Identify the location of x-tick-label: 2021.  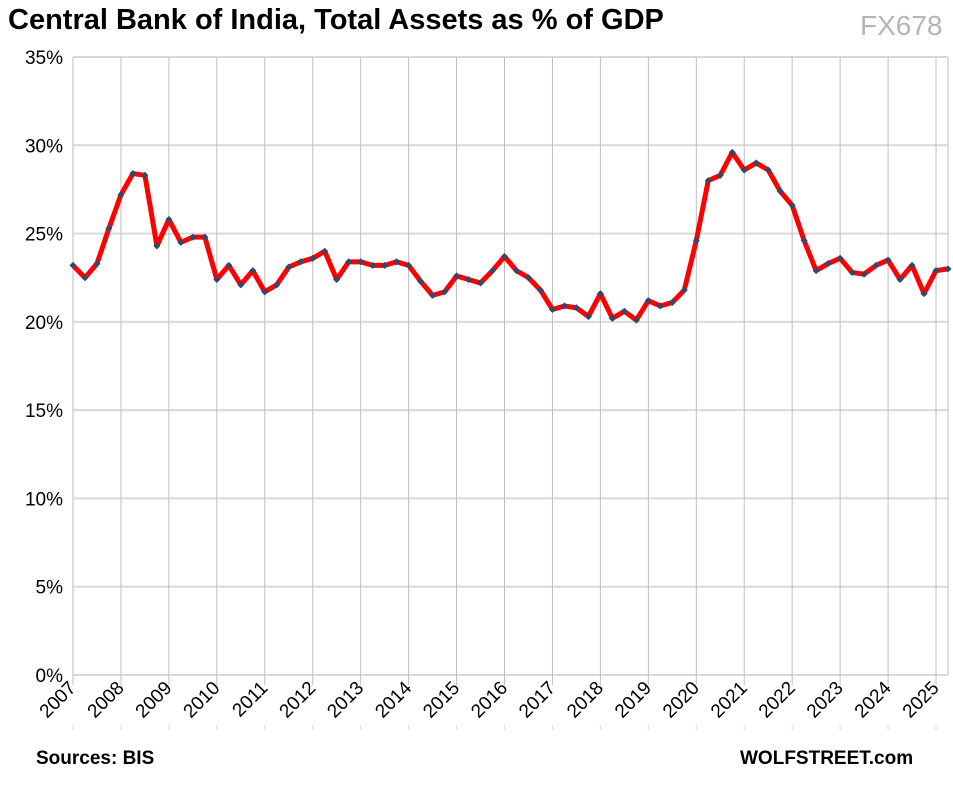
(729, 700).